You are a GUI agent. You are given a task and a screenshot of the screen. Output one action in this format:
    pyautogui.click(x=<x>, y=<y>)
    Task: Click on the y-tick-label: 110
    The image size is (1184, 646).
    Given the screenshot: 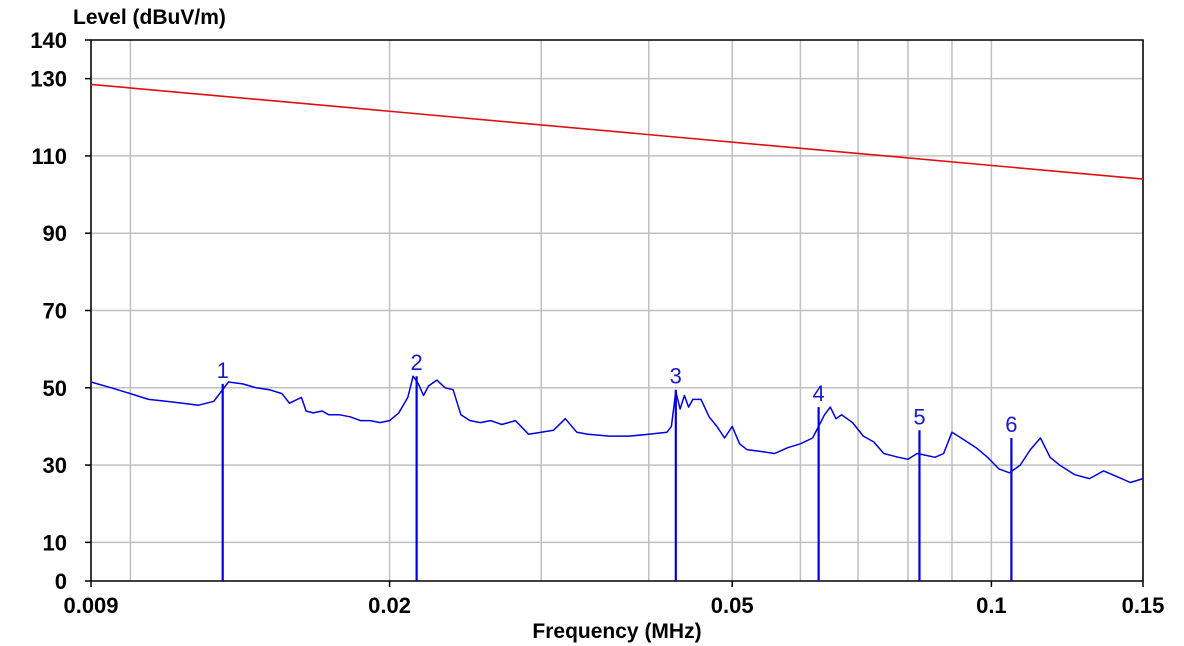 What is the action you would take?
    pyautogui.click(x=50, y=156)
    